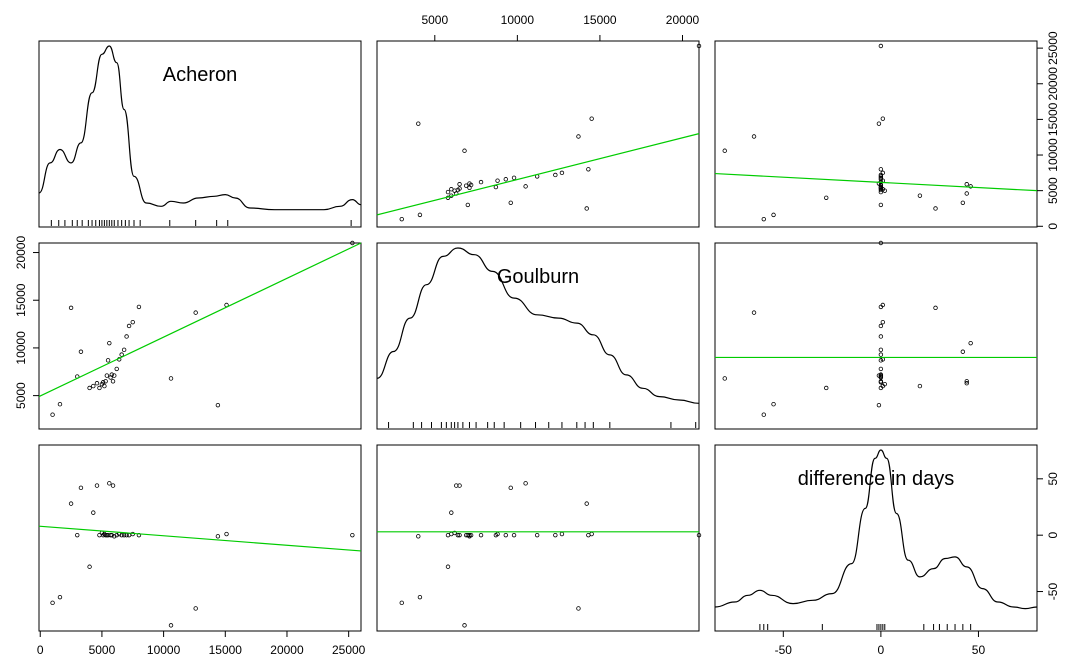 This screenshot has height=664, width=1067. Describe the element at coordinates (539, 538) in the screenshot. I see `panel-difference-in-days-vs-goulburn` at that location.